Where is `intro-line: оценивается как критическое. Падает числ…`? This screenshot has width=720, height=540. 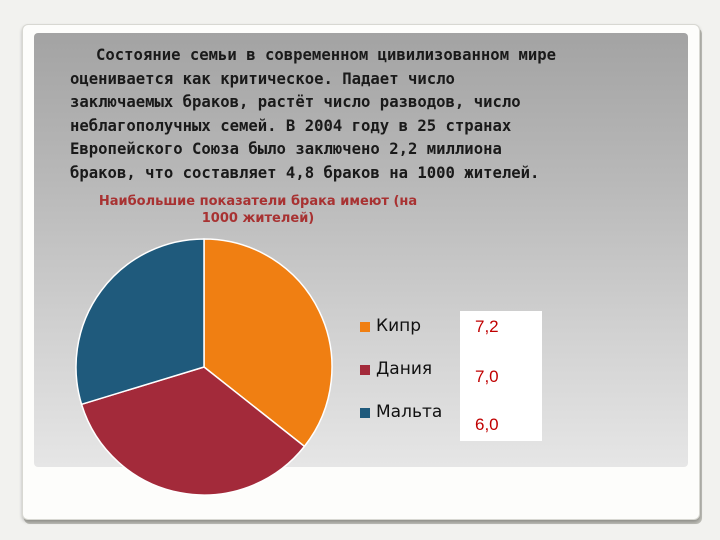
intro-line: оценивается как критическое. Падает числ… is located at coordinates (262, 78).